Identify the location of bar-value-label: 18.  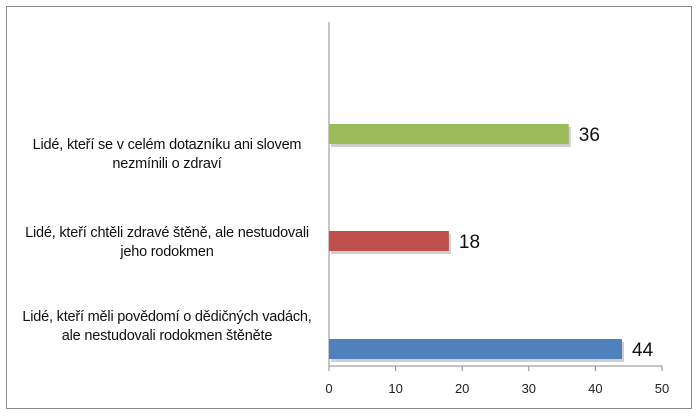
(469, 242).